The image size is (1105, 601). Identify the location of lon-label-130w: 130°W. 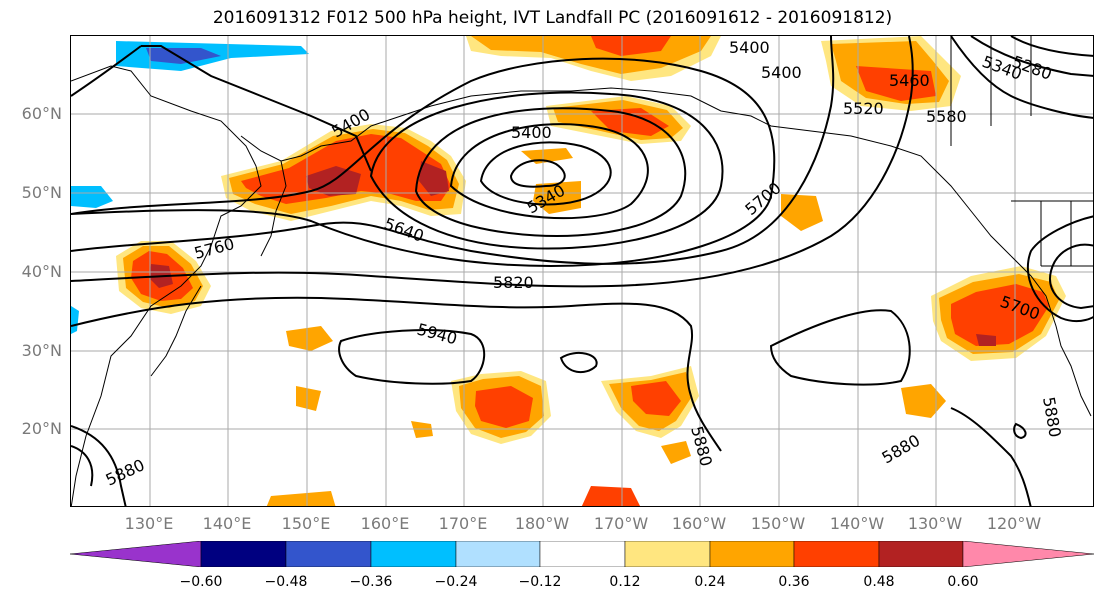
(935, 523).